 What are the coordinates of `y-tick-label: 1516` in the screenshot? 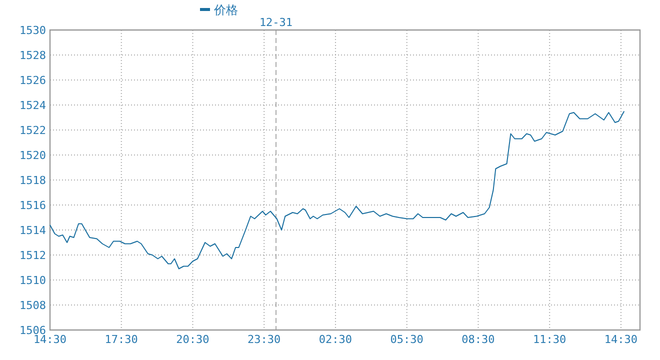 It's located at (33, 205).